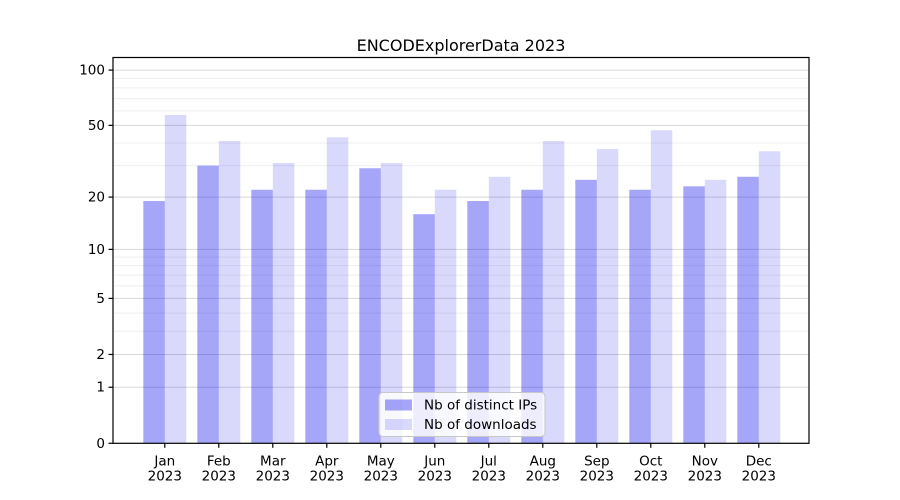 The width and height of the screenshot is (900, 500). I want to click on y-tick-label: 50, so click(96, 126).